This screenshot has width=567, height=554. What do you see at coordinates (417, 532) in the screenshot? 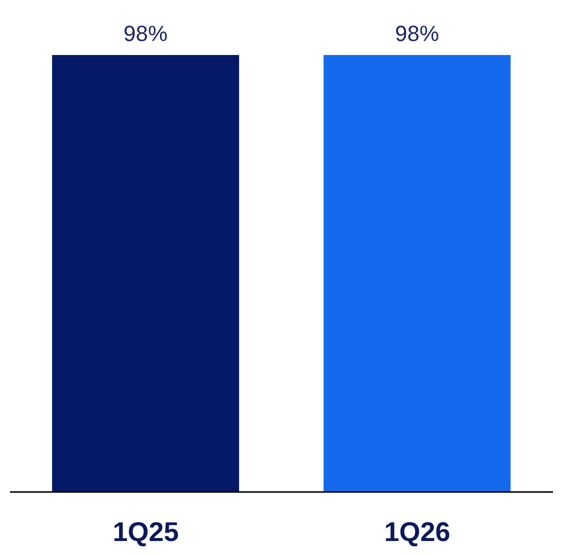
I see `x-tick-label: 1Q26` at bounding box center [417, 532].